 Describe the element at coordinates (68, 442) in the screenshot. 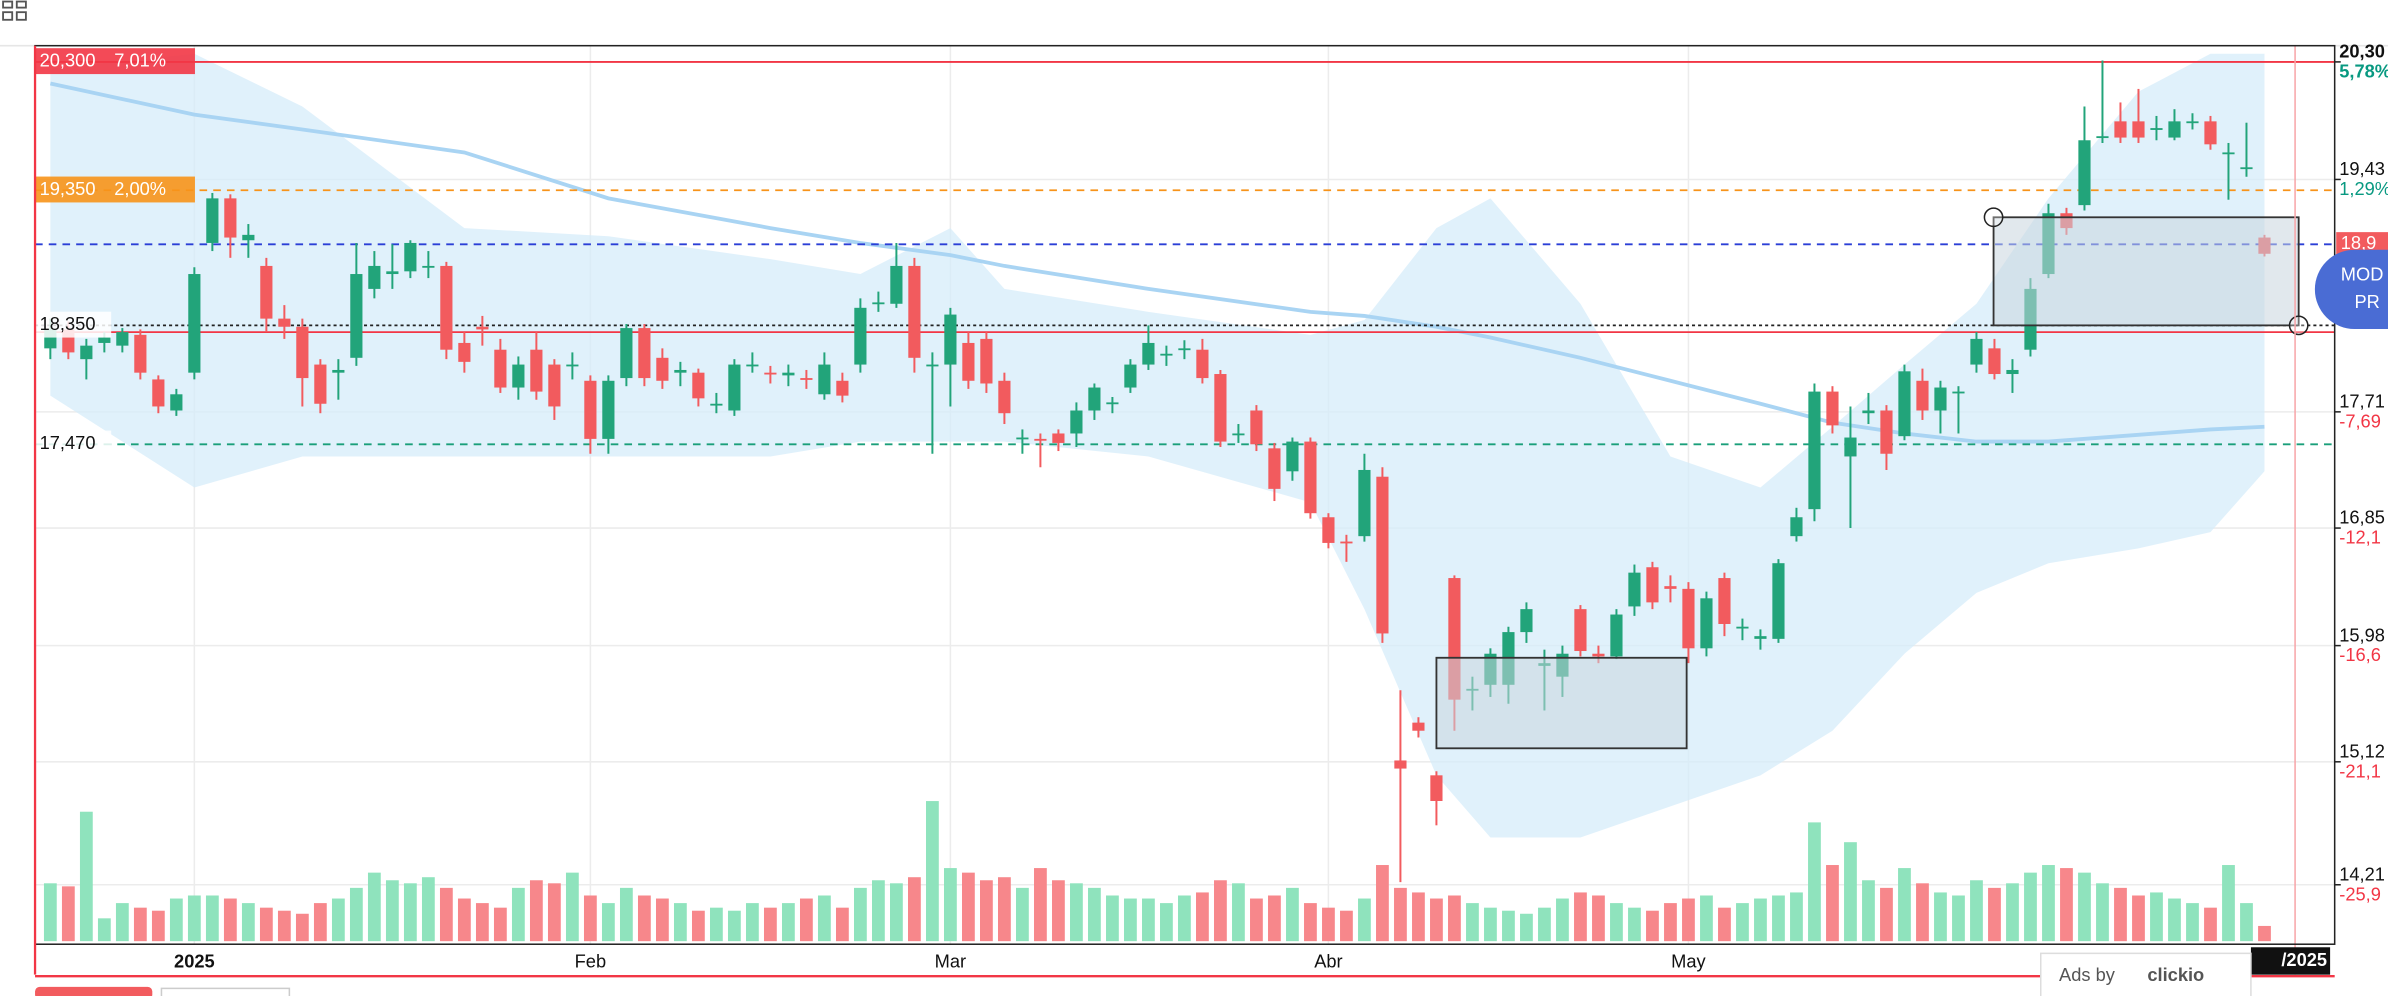

I see `level-label: 17,470` at that location.